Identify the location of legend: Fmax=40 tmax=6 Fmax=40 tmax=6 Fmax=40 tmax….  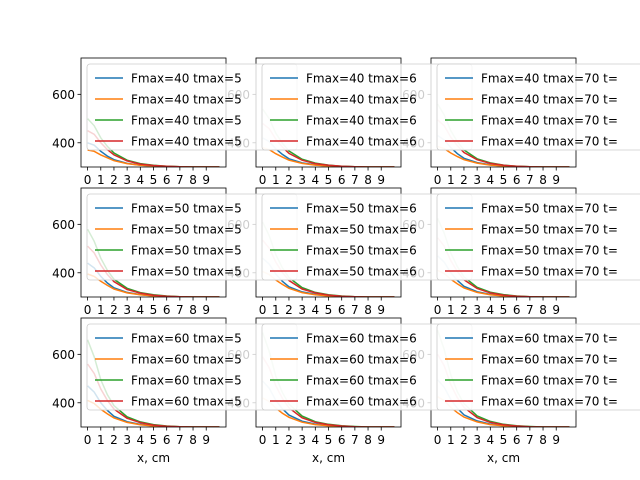
(367, 107).